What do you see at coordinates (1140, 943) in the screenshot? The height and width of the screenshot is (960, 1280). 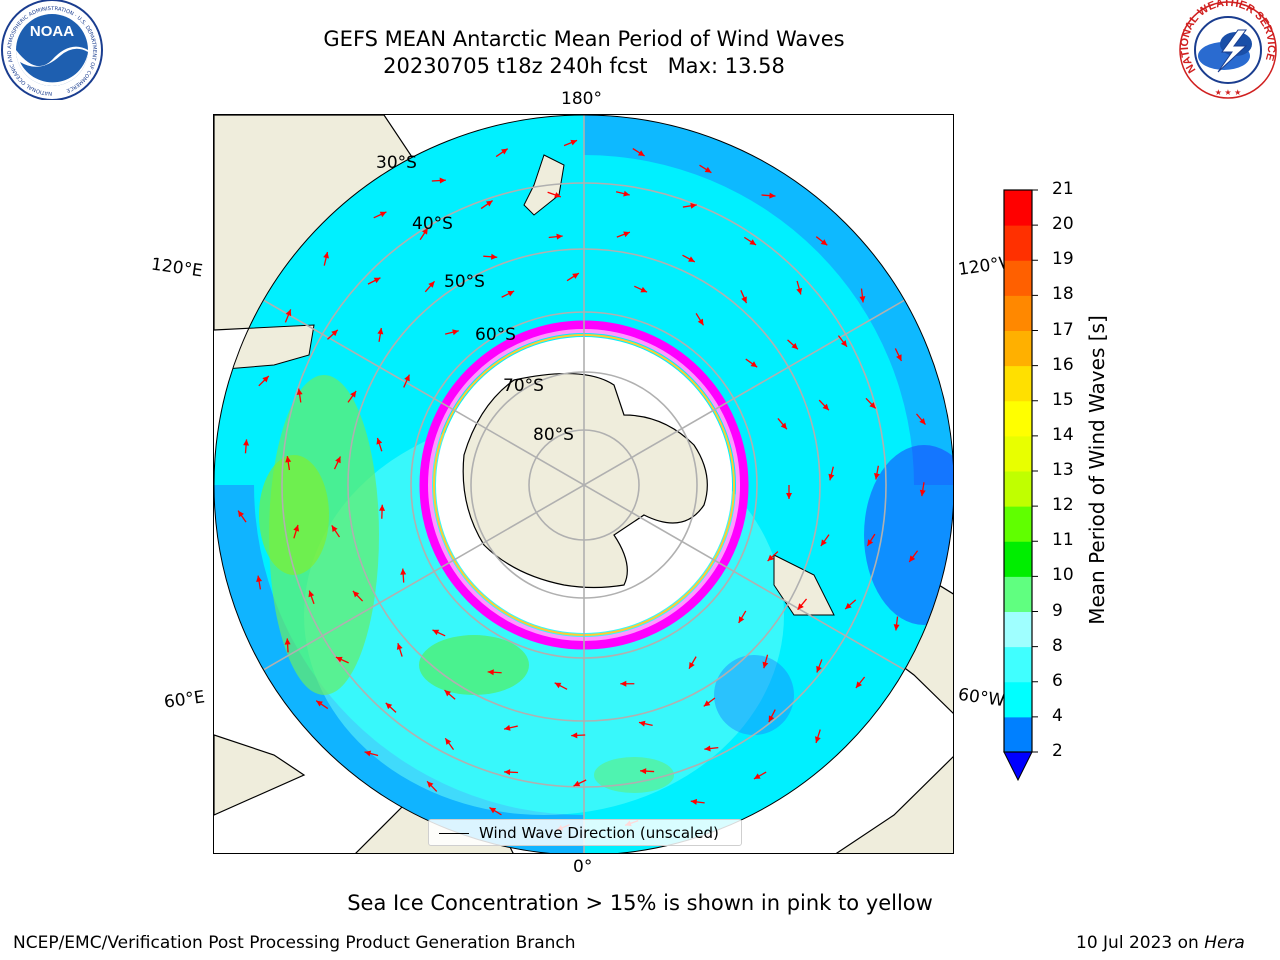 I see `date-text: 10 Jul 2023 on` at bounding box center [1140, 943].